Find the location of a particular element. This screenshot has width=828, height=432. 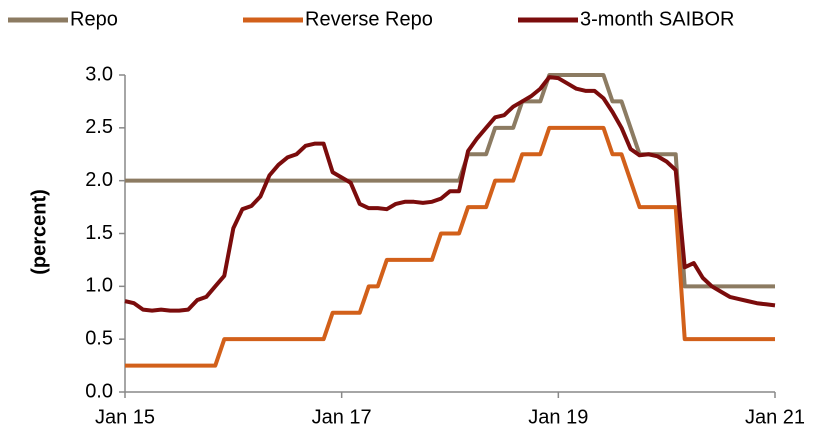

y-tick-label: 1.5 is located at coordinates (99, 233).